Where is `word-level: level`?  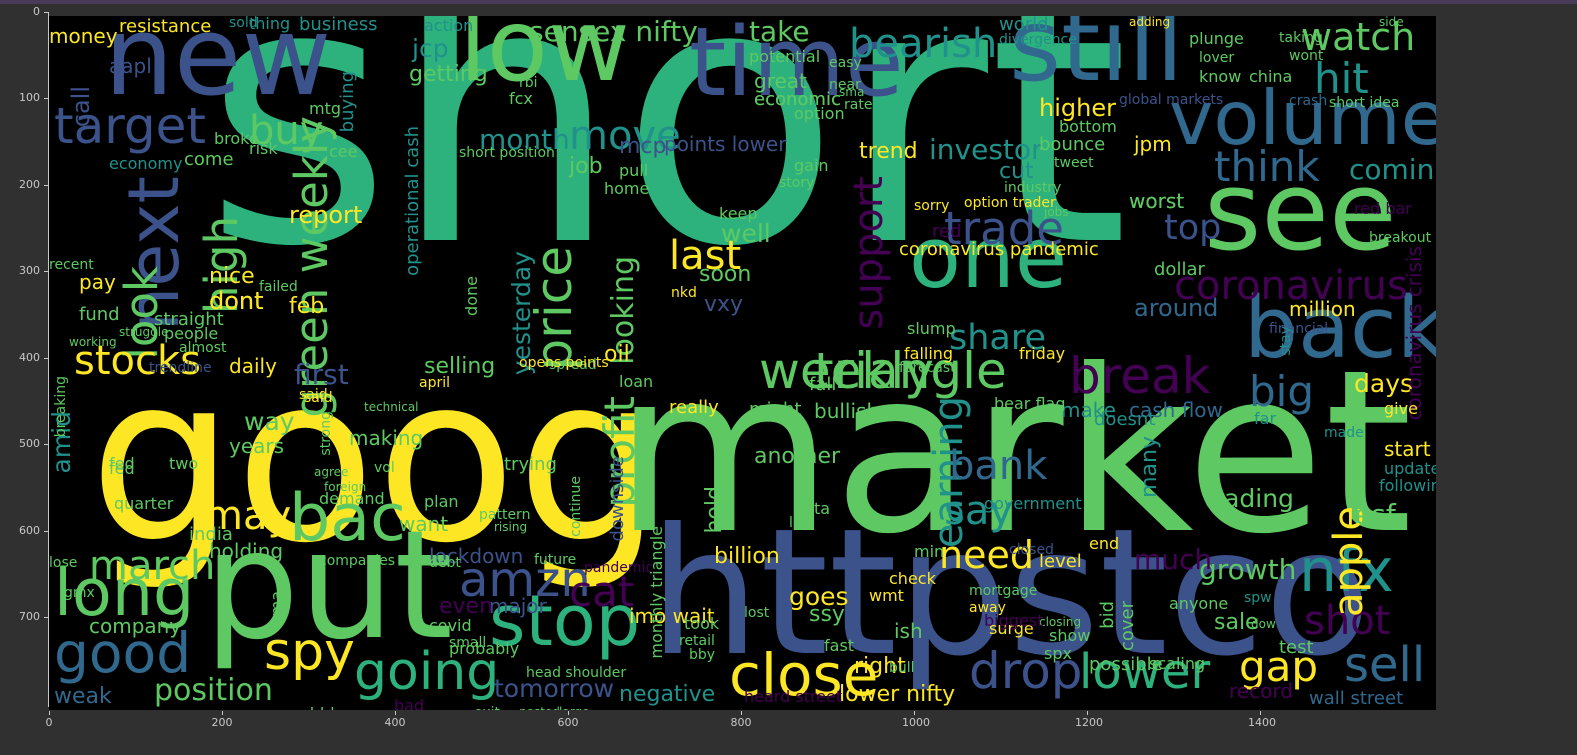
word-level: level is located at coordinates (1060, 561).